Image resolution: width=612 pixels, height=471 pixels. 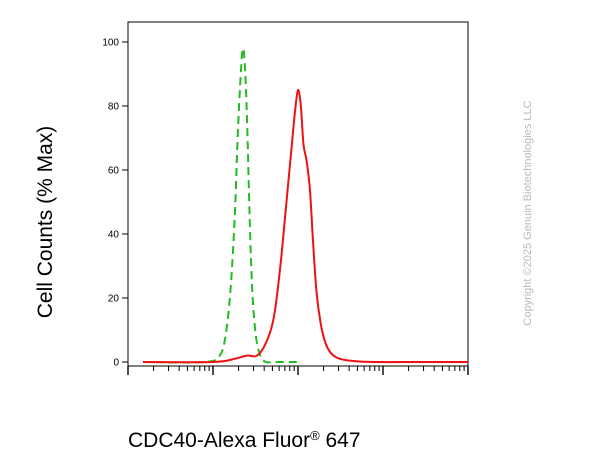 What do you see at coordinates (114, 107) in the screenshot?
I see `y-tick-label-80: 80` at bounding box center [114, 107].